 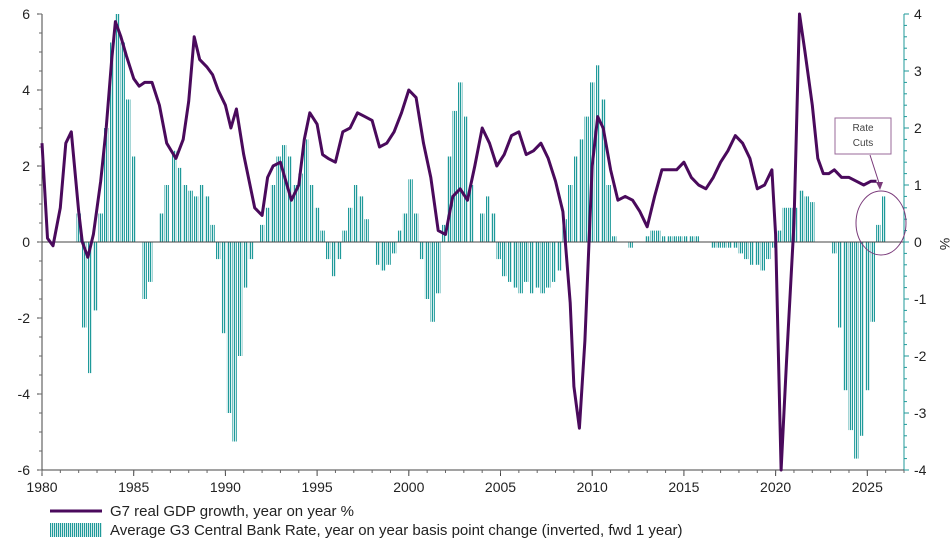 What do you see at coordinates (875, 170) in the screenshot?
I see `annotation-arrow` at bounding box center [875, 170].